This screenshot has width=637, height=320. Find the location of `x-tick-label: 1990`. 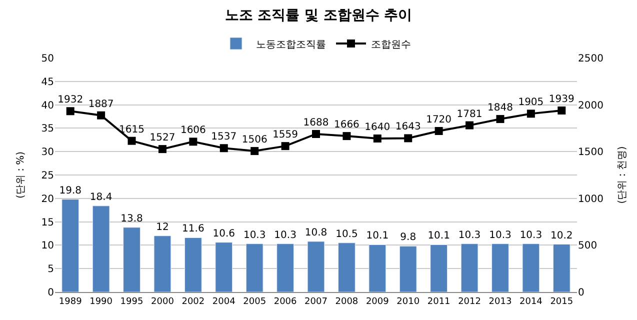

x-tick-label: 1990 is located at coordinates (101, 301).